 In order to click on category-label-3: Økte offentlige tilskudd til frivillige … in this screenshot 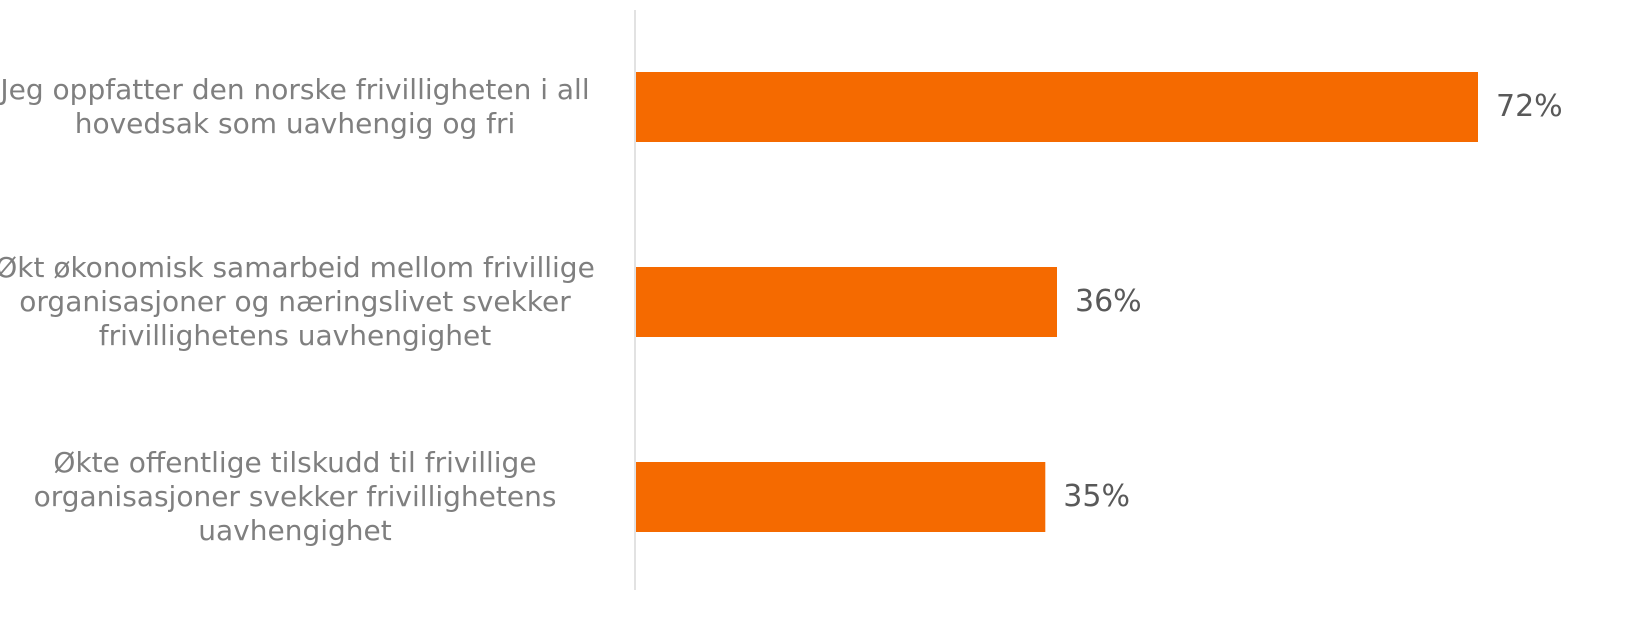, I will do `click(295, 496)`.